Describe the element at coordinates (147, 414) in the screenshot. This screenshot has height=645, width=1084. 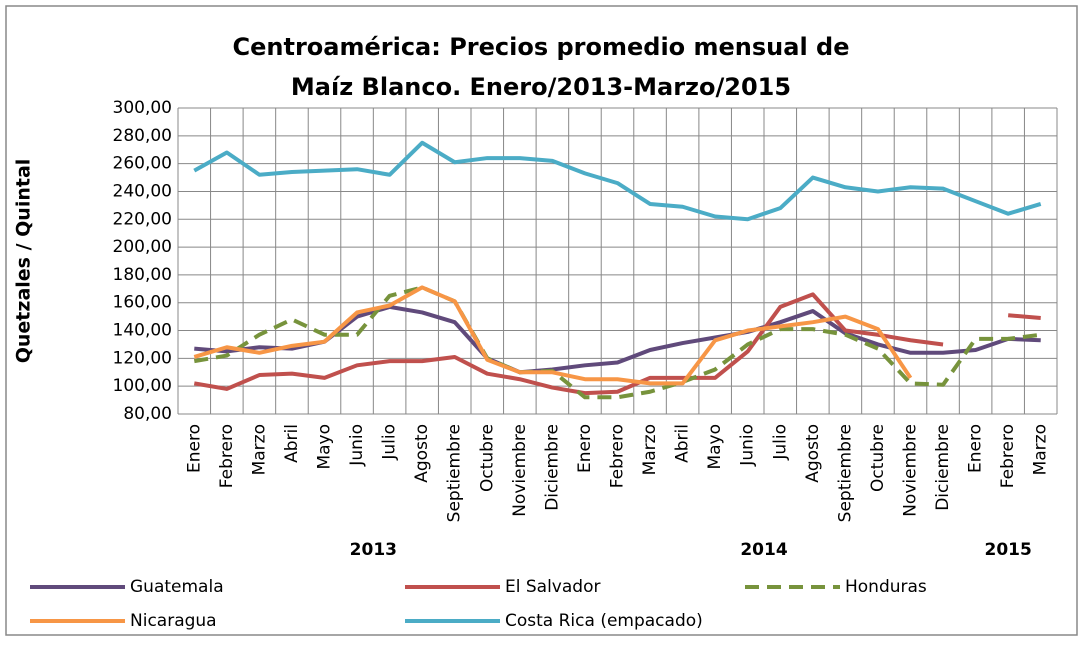
I see `y-tick-label: 80,00` at that location.